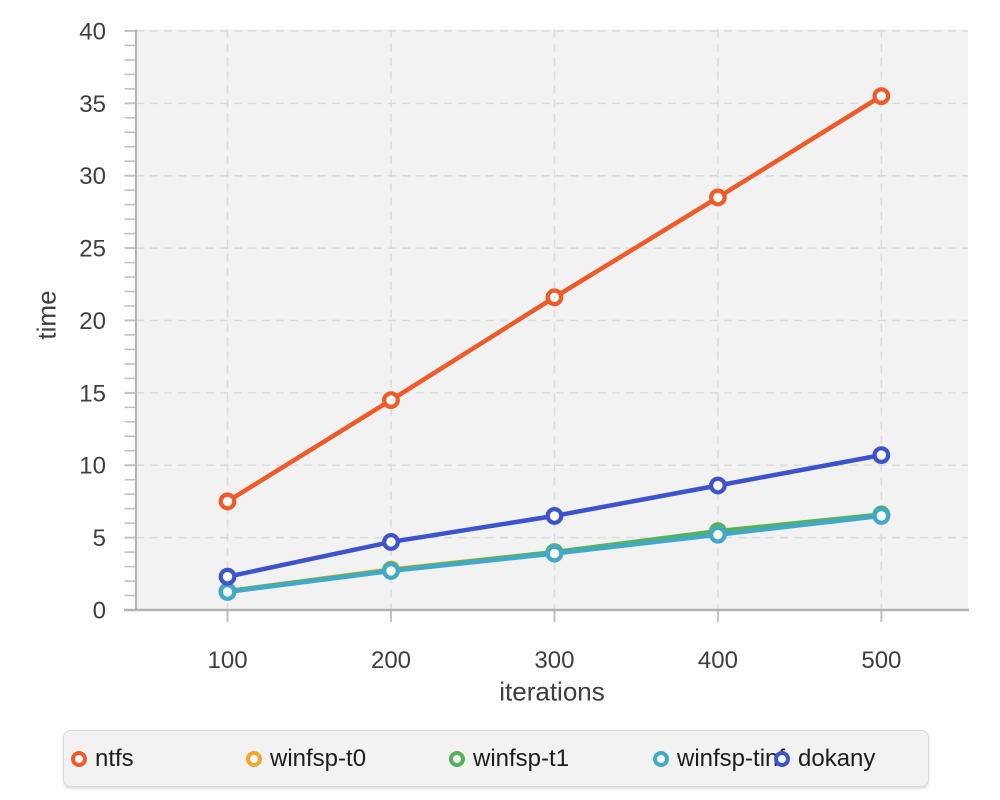 This screenshot has width=1000, height=800. Describe the element at coordinates (92, 321) in the screenshot. I see `y-tick-label-20: 20` at that location.